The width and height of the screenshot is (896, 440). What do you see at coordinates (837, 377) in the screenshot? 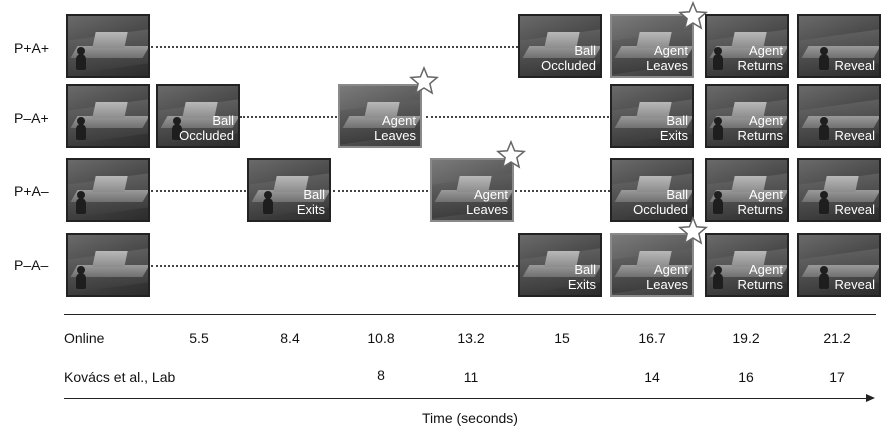
I see `lab-value: 17` at bounding box center [837, 377].